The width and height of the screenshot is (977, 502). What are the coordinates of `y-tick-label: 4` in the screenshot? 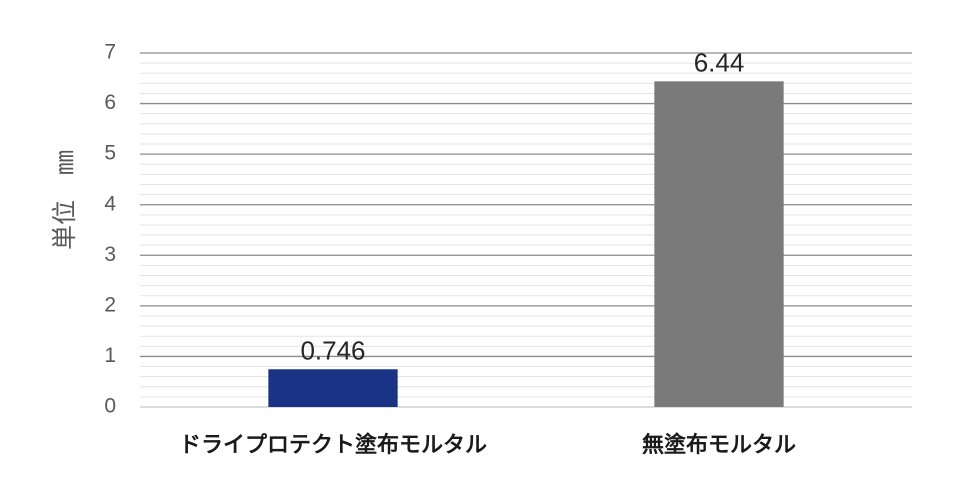 It's located at (110, 203).